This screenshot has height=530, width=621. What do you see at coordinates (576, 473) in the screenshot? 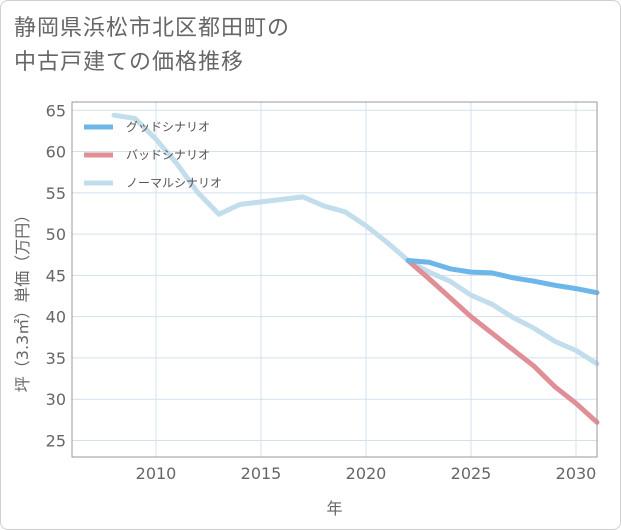
I see `x-tick-label-2030: 2030` at bounding box center [576, 473].